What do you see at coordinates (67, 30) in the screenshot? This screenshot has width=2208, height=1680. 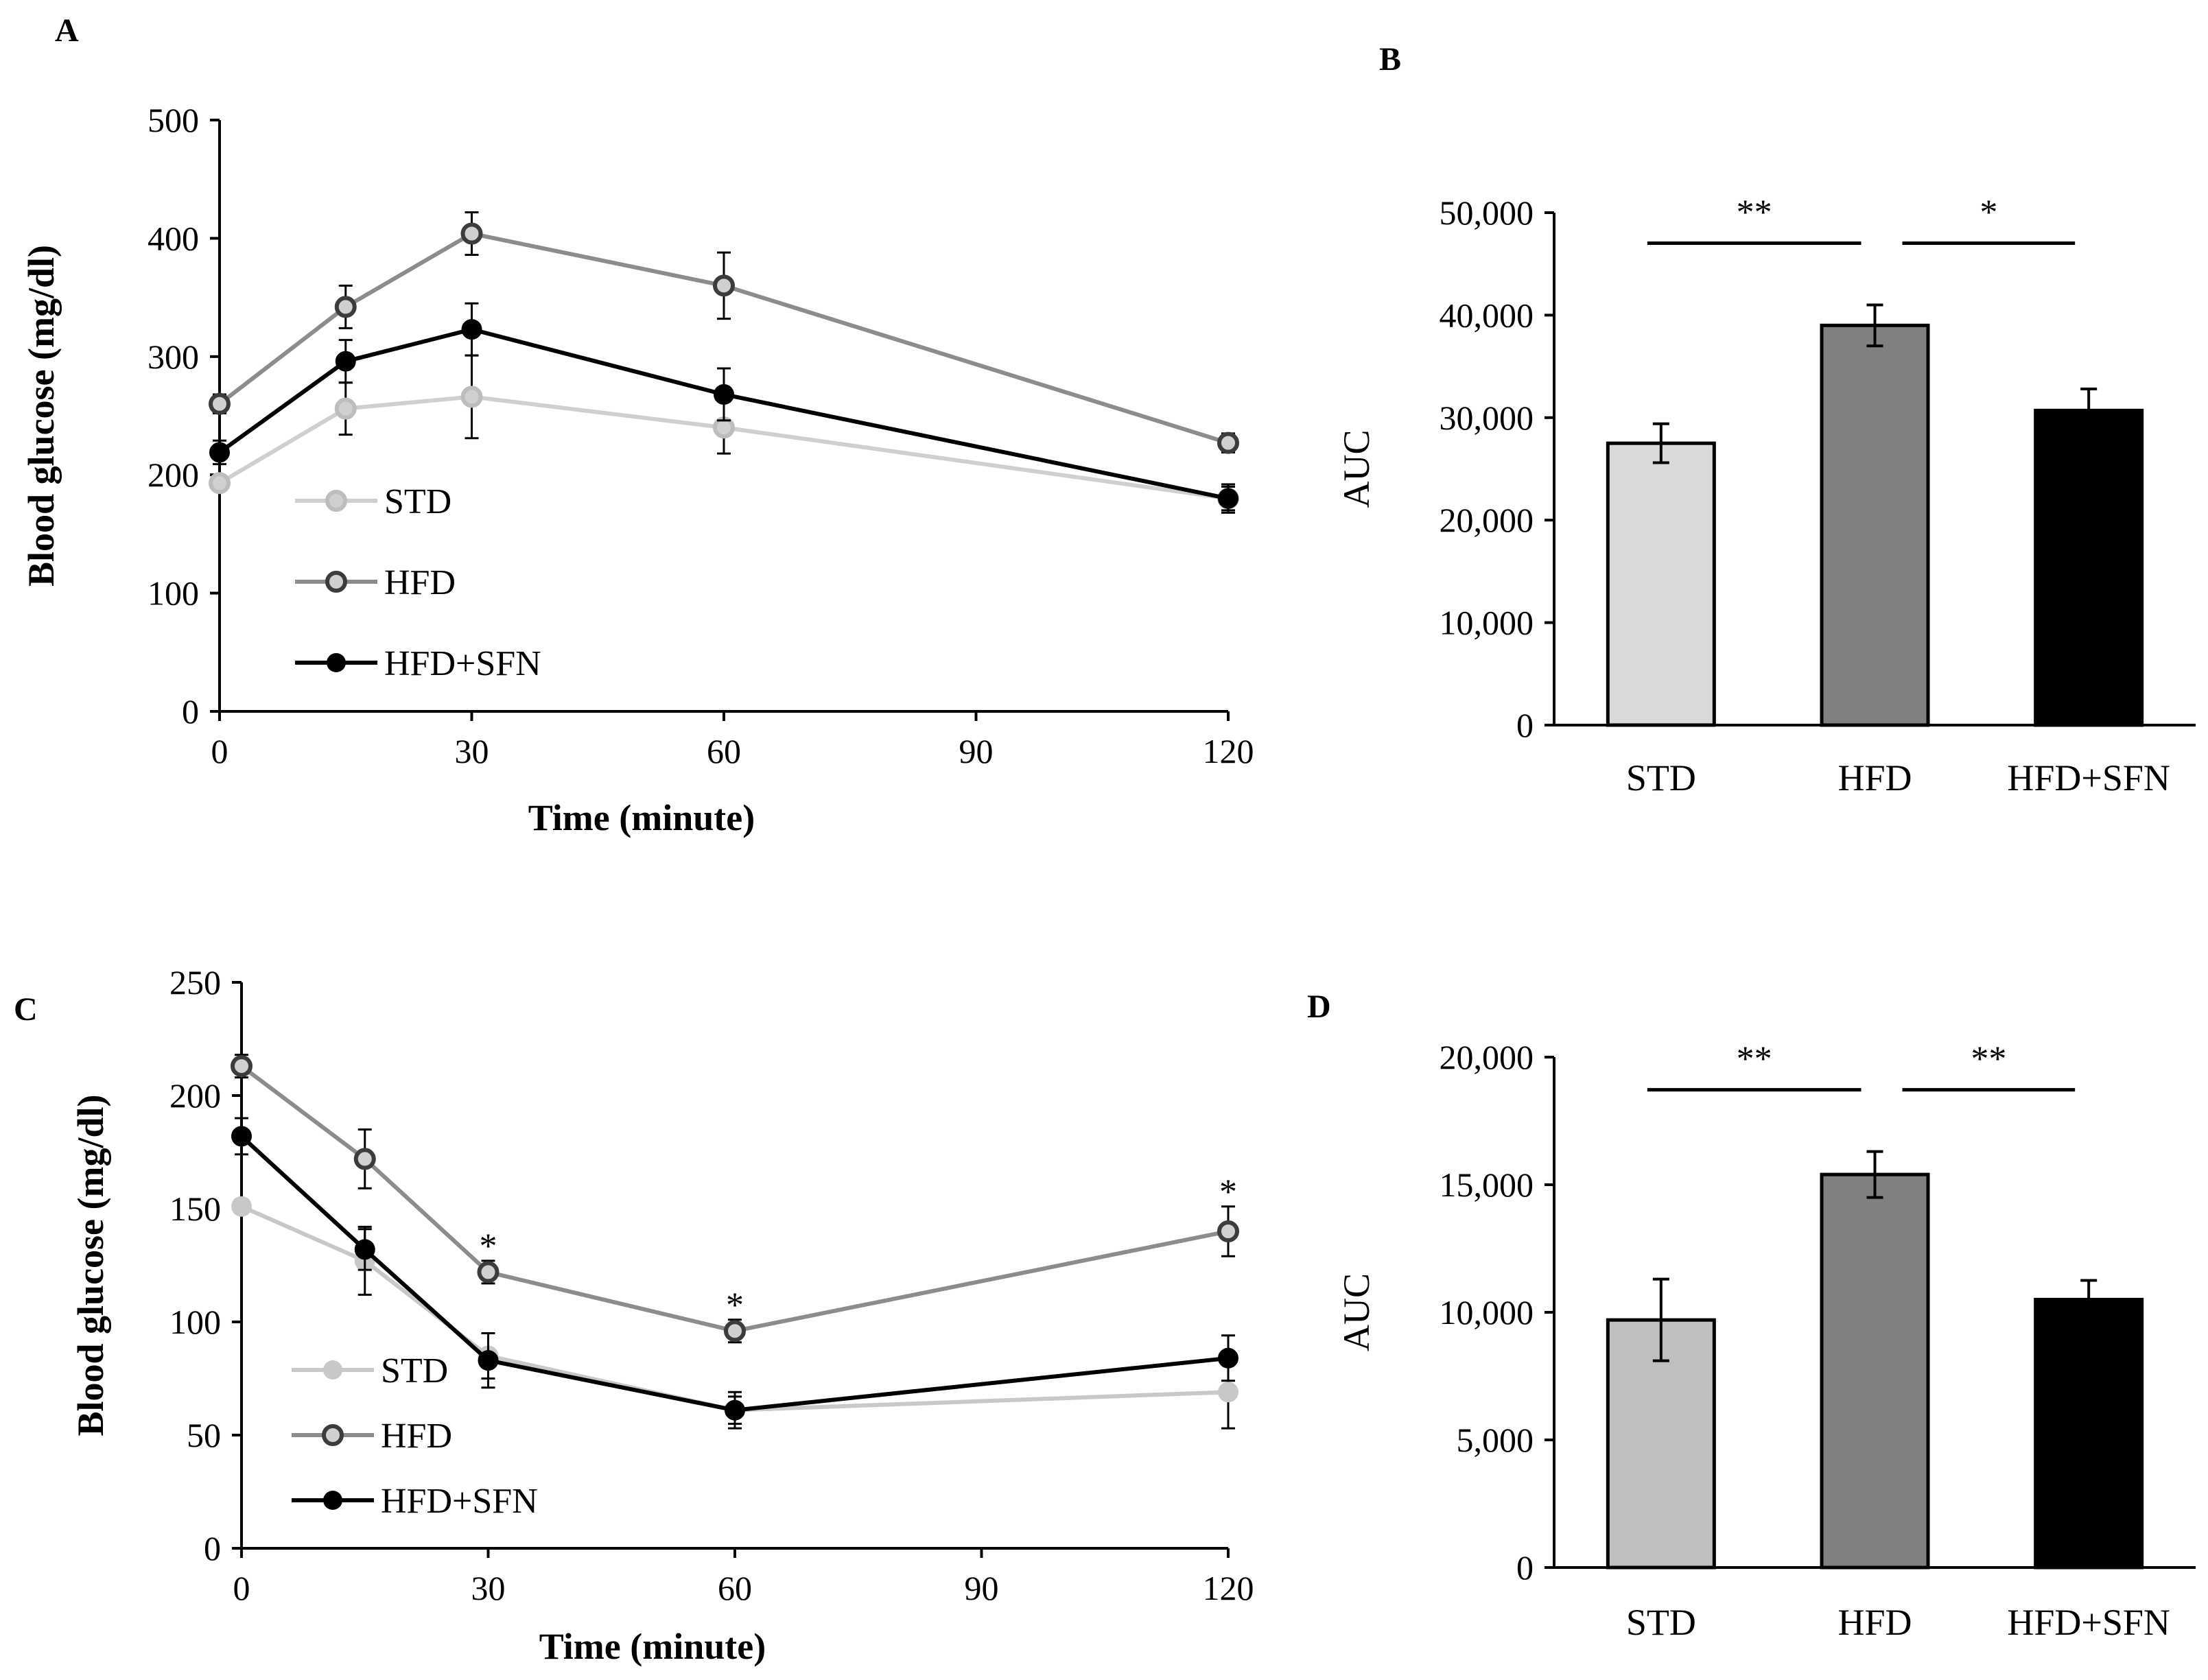 I see `panel-letter: A` at bounding box center [67, 30].